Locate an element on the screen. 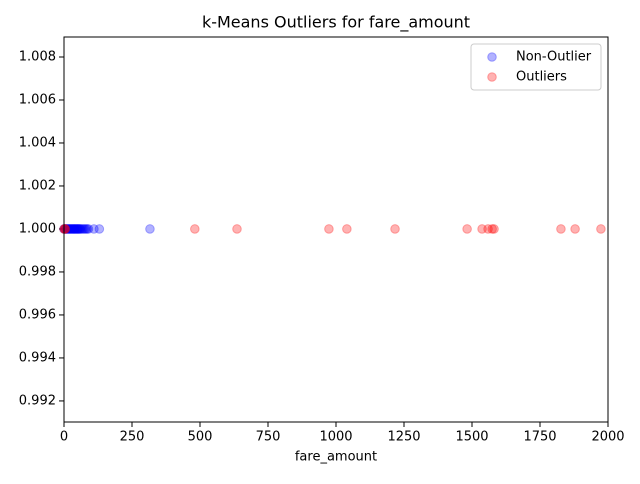 The width and height of the screenshot is (640, 484). x-tick-label: 250 is located at coordinates (132, 437).